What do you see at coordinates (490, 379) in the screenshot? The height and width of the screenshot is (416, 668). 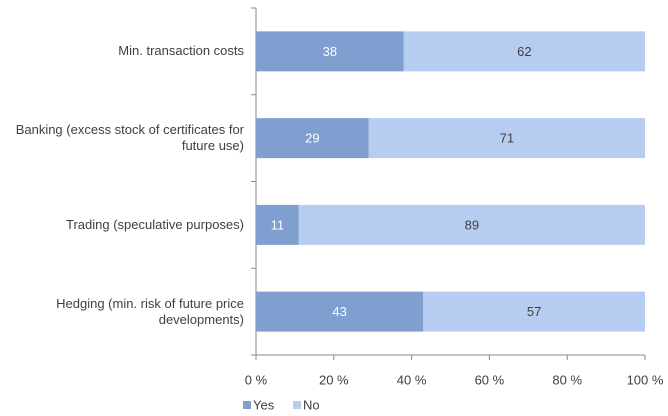 I see `x-tick-label: 60 %` at bounding box center [490, 379].